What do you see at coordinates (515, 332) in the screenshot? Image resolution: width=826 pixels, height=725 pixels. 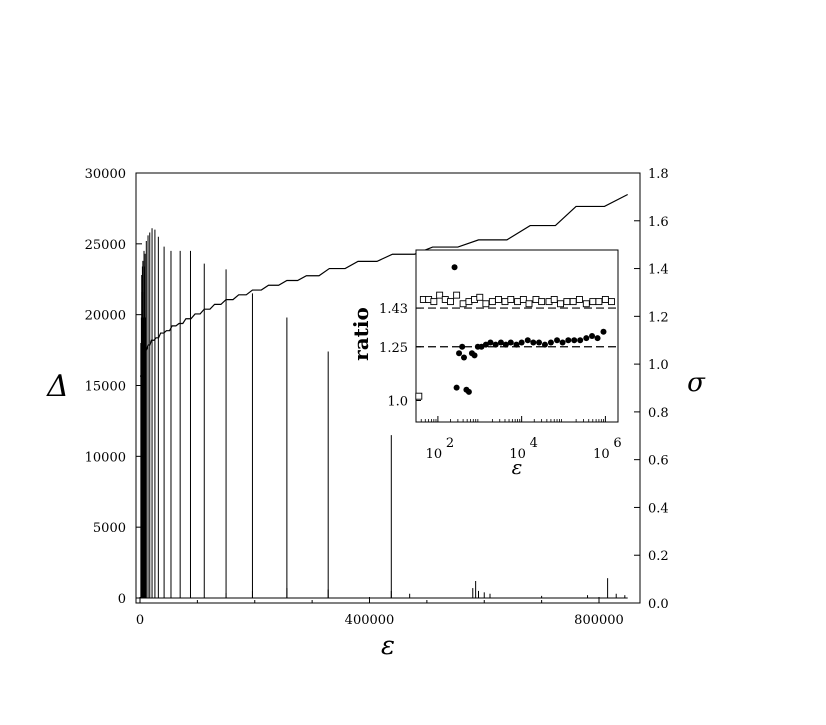 I see `inset-points` at bounding box center [515, 332].